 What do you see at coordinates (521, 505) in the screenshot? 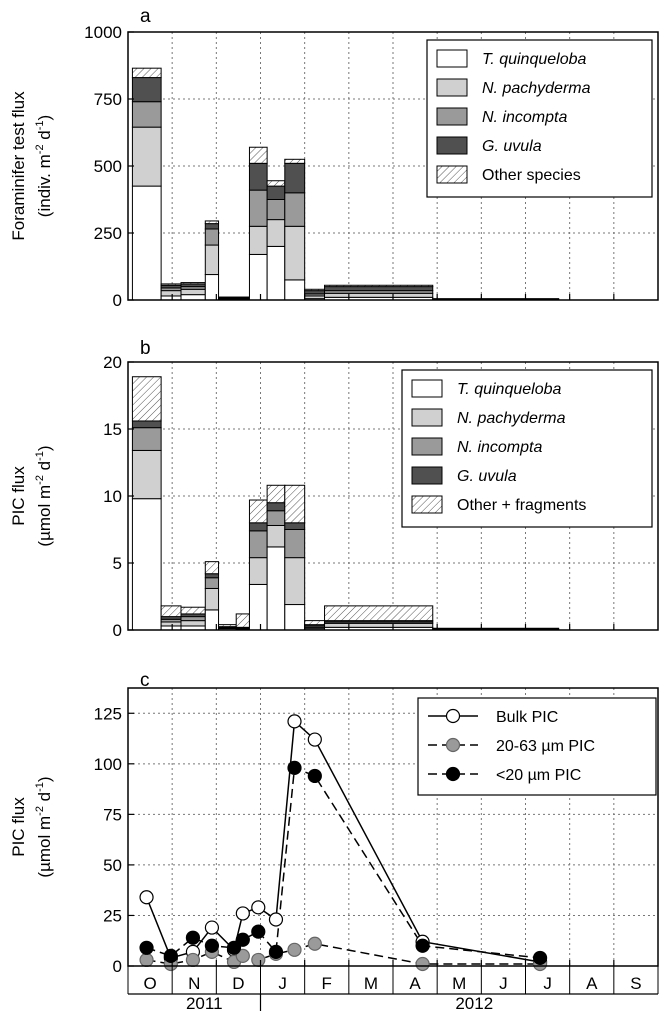
I see `legend-label-other: Other + fragments` at bounding box center [521, 505].